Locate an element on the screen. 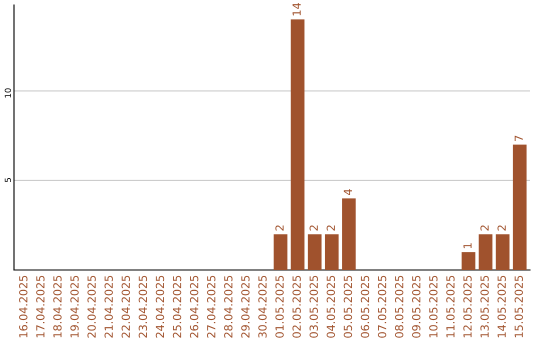 The width and height of the screenshot is (540, 340). x-tick-label: 16.04.2025 is located at coordinates (23, 307).